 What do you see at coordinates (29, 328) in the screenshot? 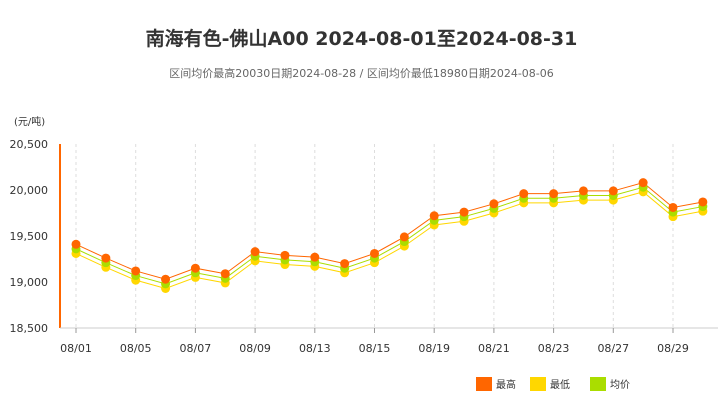
I see `y-tick-label: 18,500` at bounding box center [29, 328].